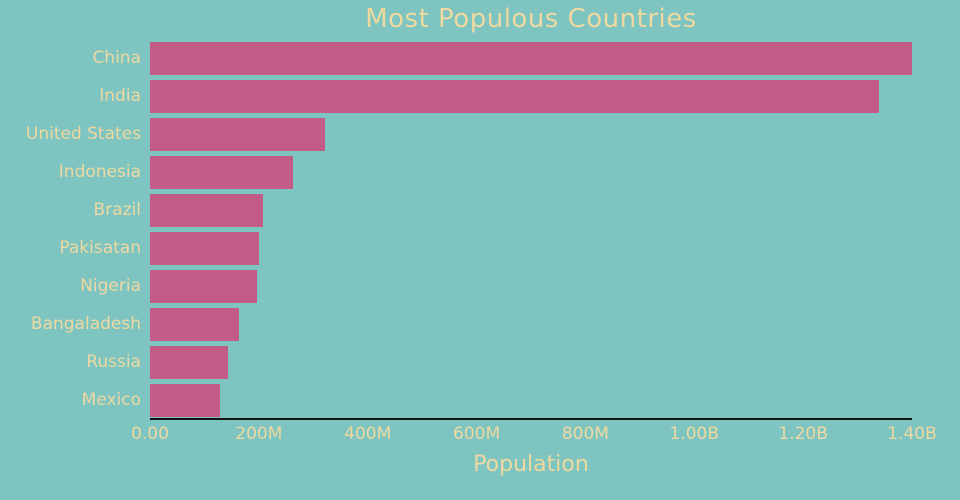 The width and height of the screenshot is (960, 500). I want to click on bar-row: United States, so click(469, 134).